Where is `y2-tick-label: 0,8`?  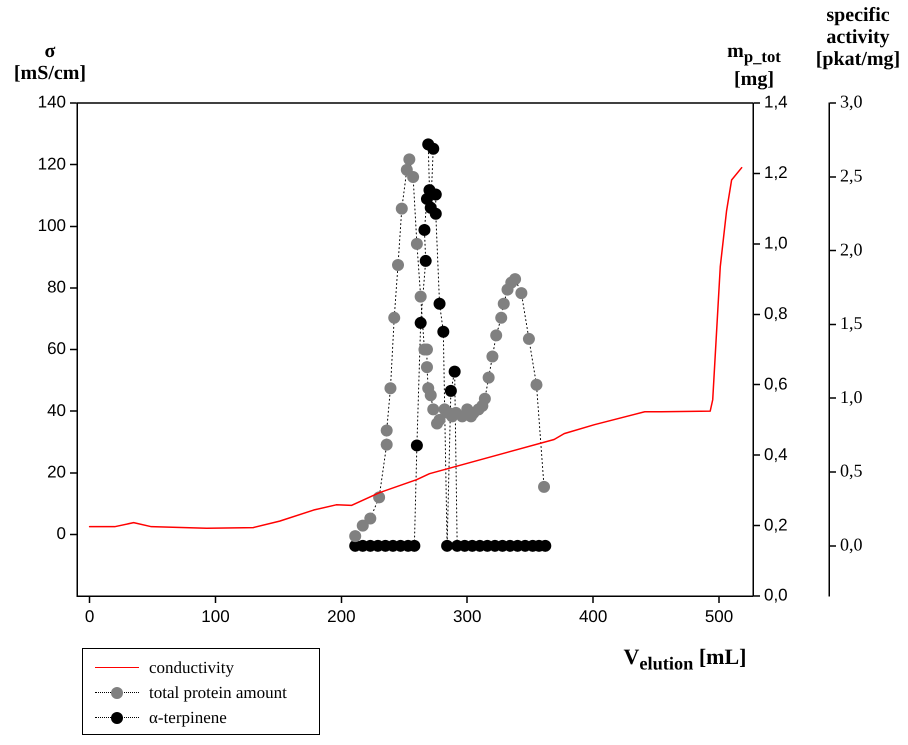 y2-tick-label: 0,8 is located at coordinates (776, 313).